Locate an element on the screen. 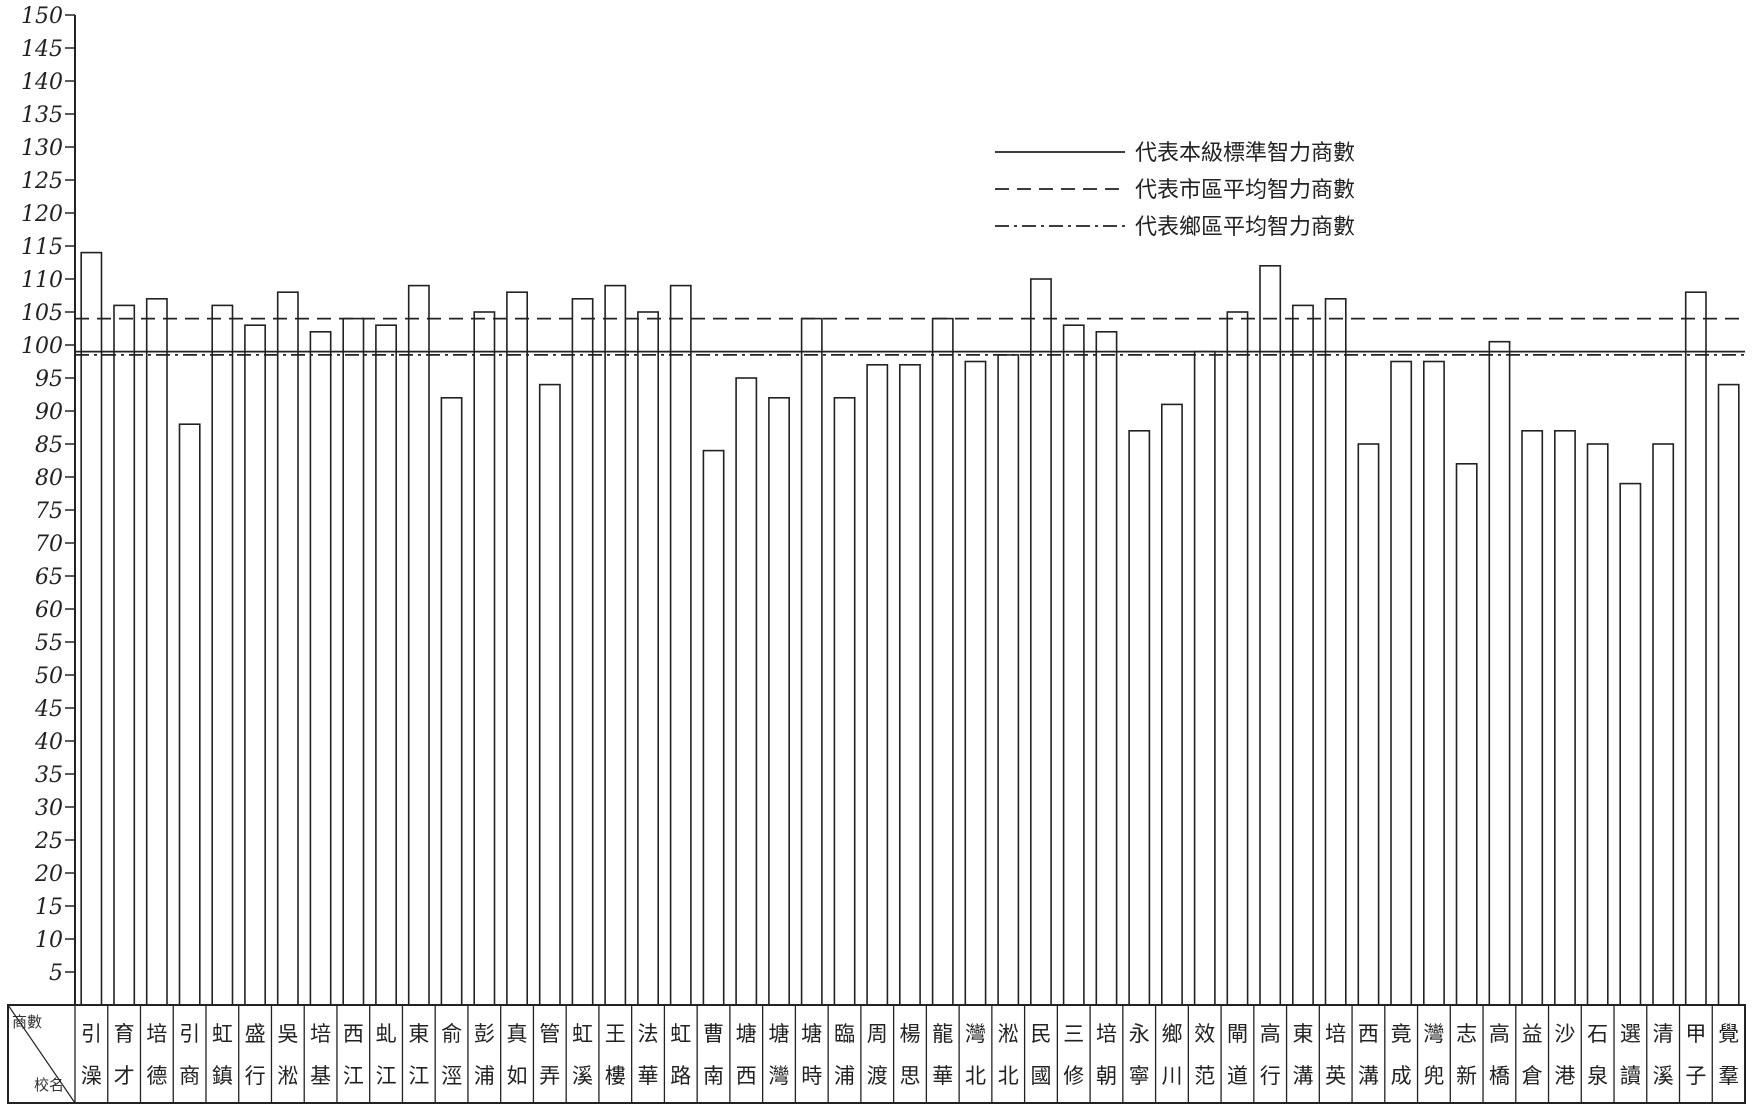 Image resolution: width=1752 pixels, height=1108 pixels. category-label: 華 is located at coordinates (942, 1076).